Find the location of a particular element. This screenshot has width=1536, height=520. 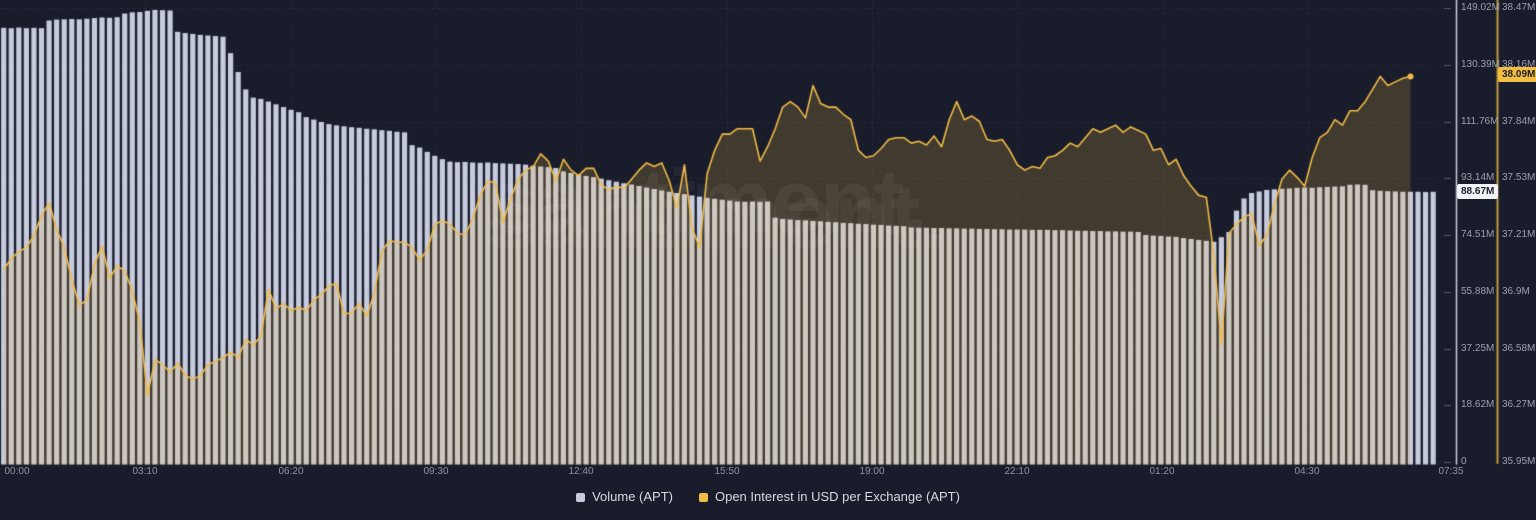

time-tick-10: 07:35 is located at coordinates (1451, 471).